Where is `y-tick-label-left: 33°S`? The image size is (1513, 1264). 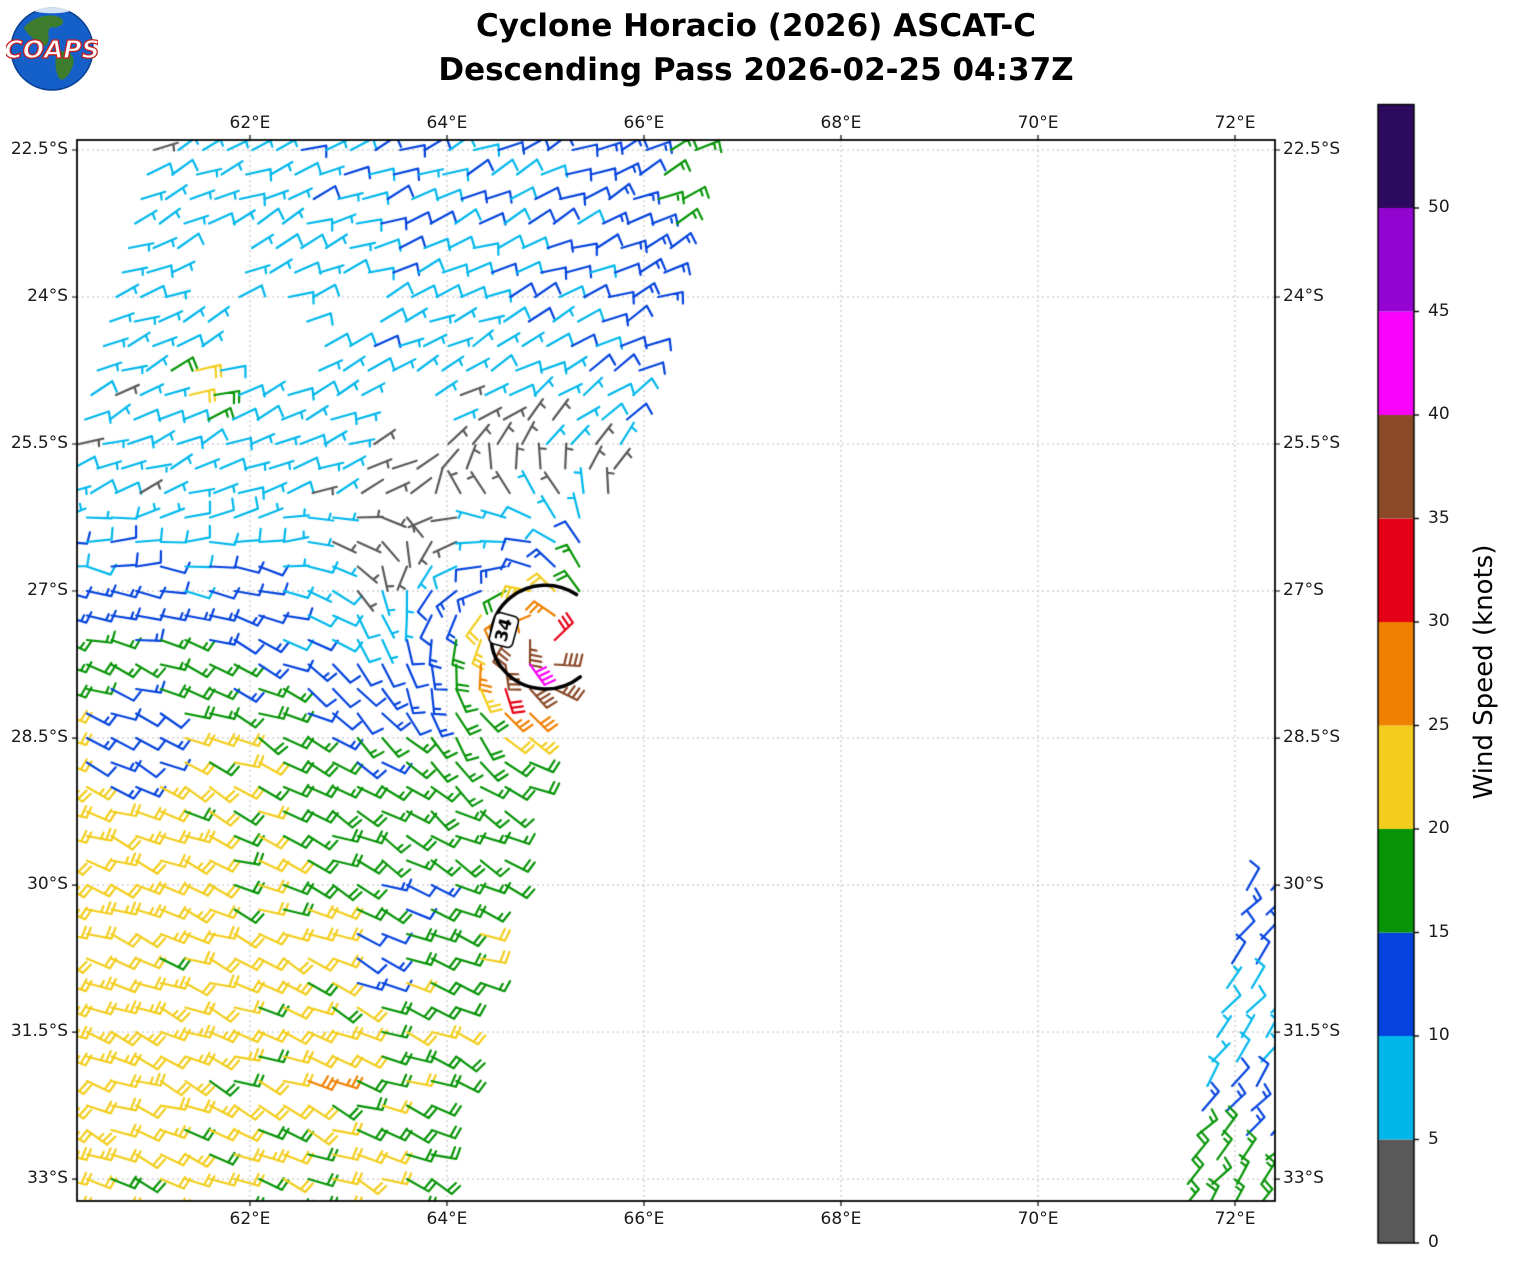 y-tick-label-left: 33°S is located at coordinates (47, 1178).